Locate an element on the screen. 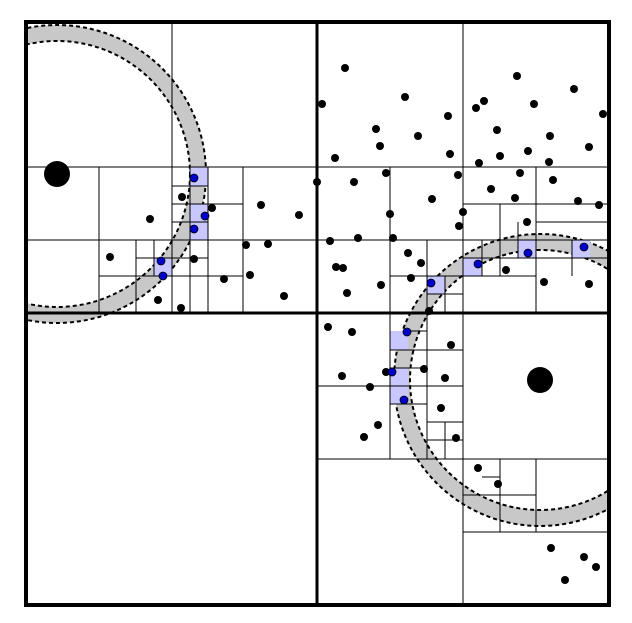 The width and height of the screenshot is (632, 623). ring-inner is located at coordinates (509, 380).